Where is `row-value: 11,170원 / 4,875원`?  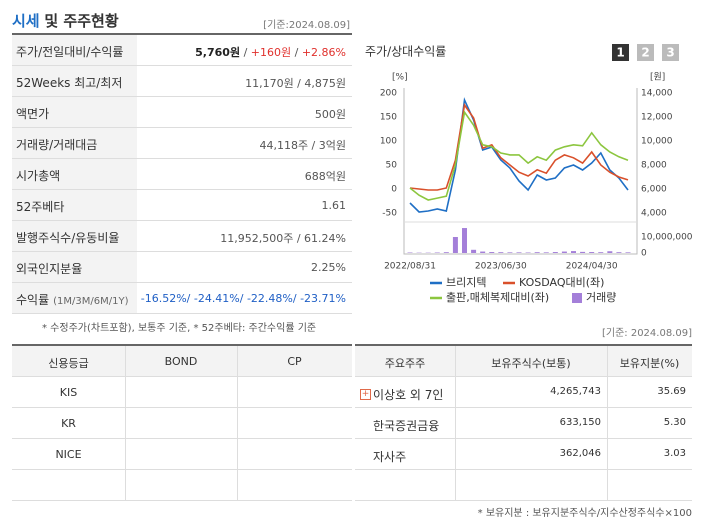
row-value: 11,170원 / 4,875원 is located at coordinates (295, 83).